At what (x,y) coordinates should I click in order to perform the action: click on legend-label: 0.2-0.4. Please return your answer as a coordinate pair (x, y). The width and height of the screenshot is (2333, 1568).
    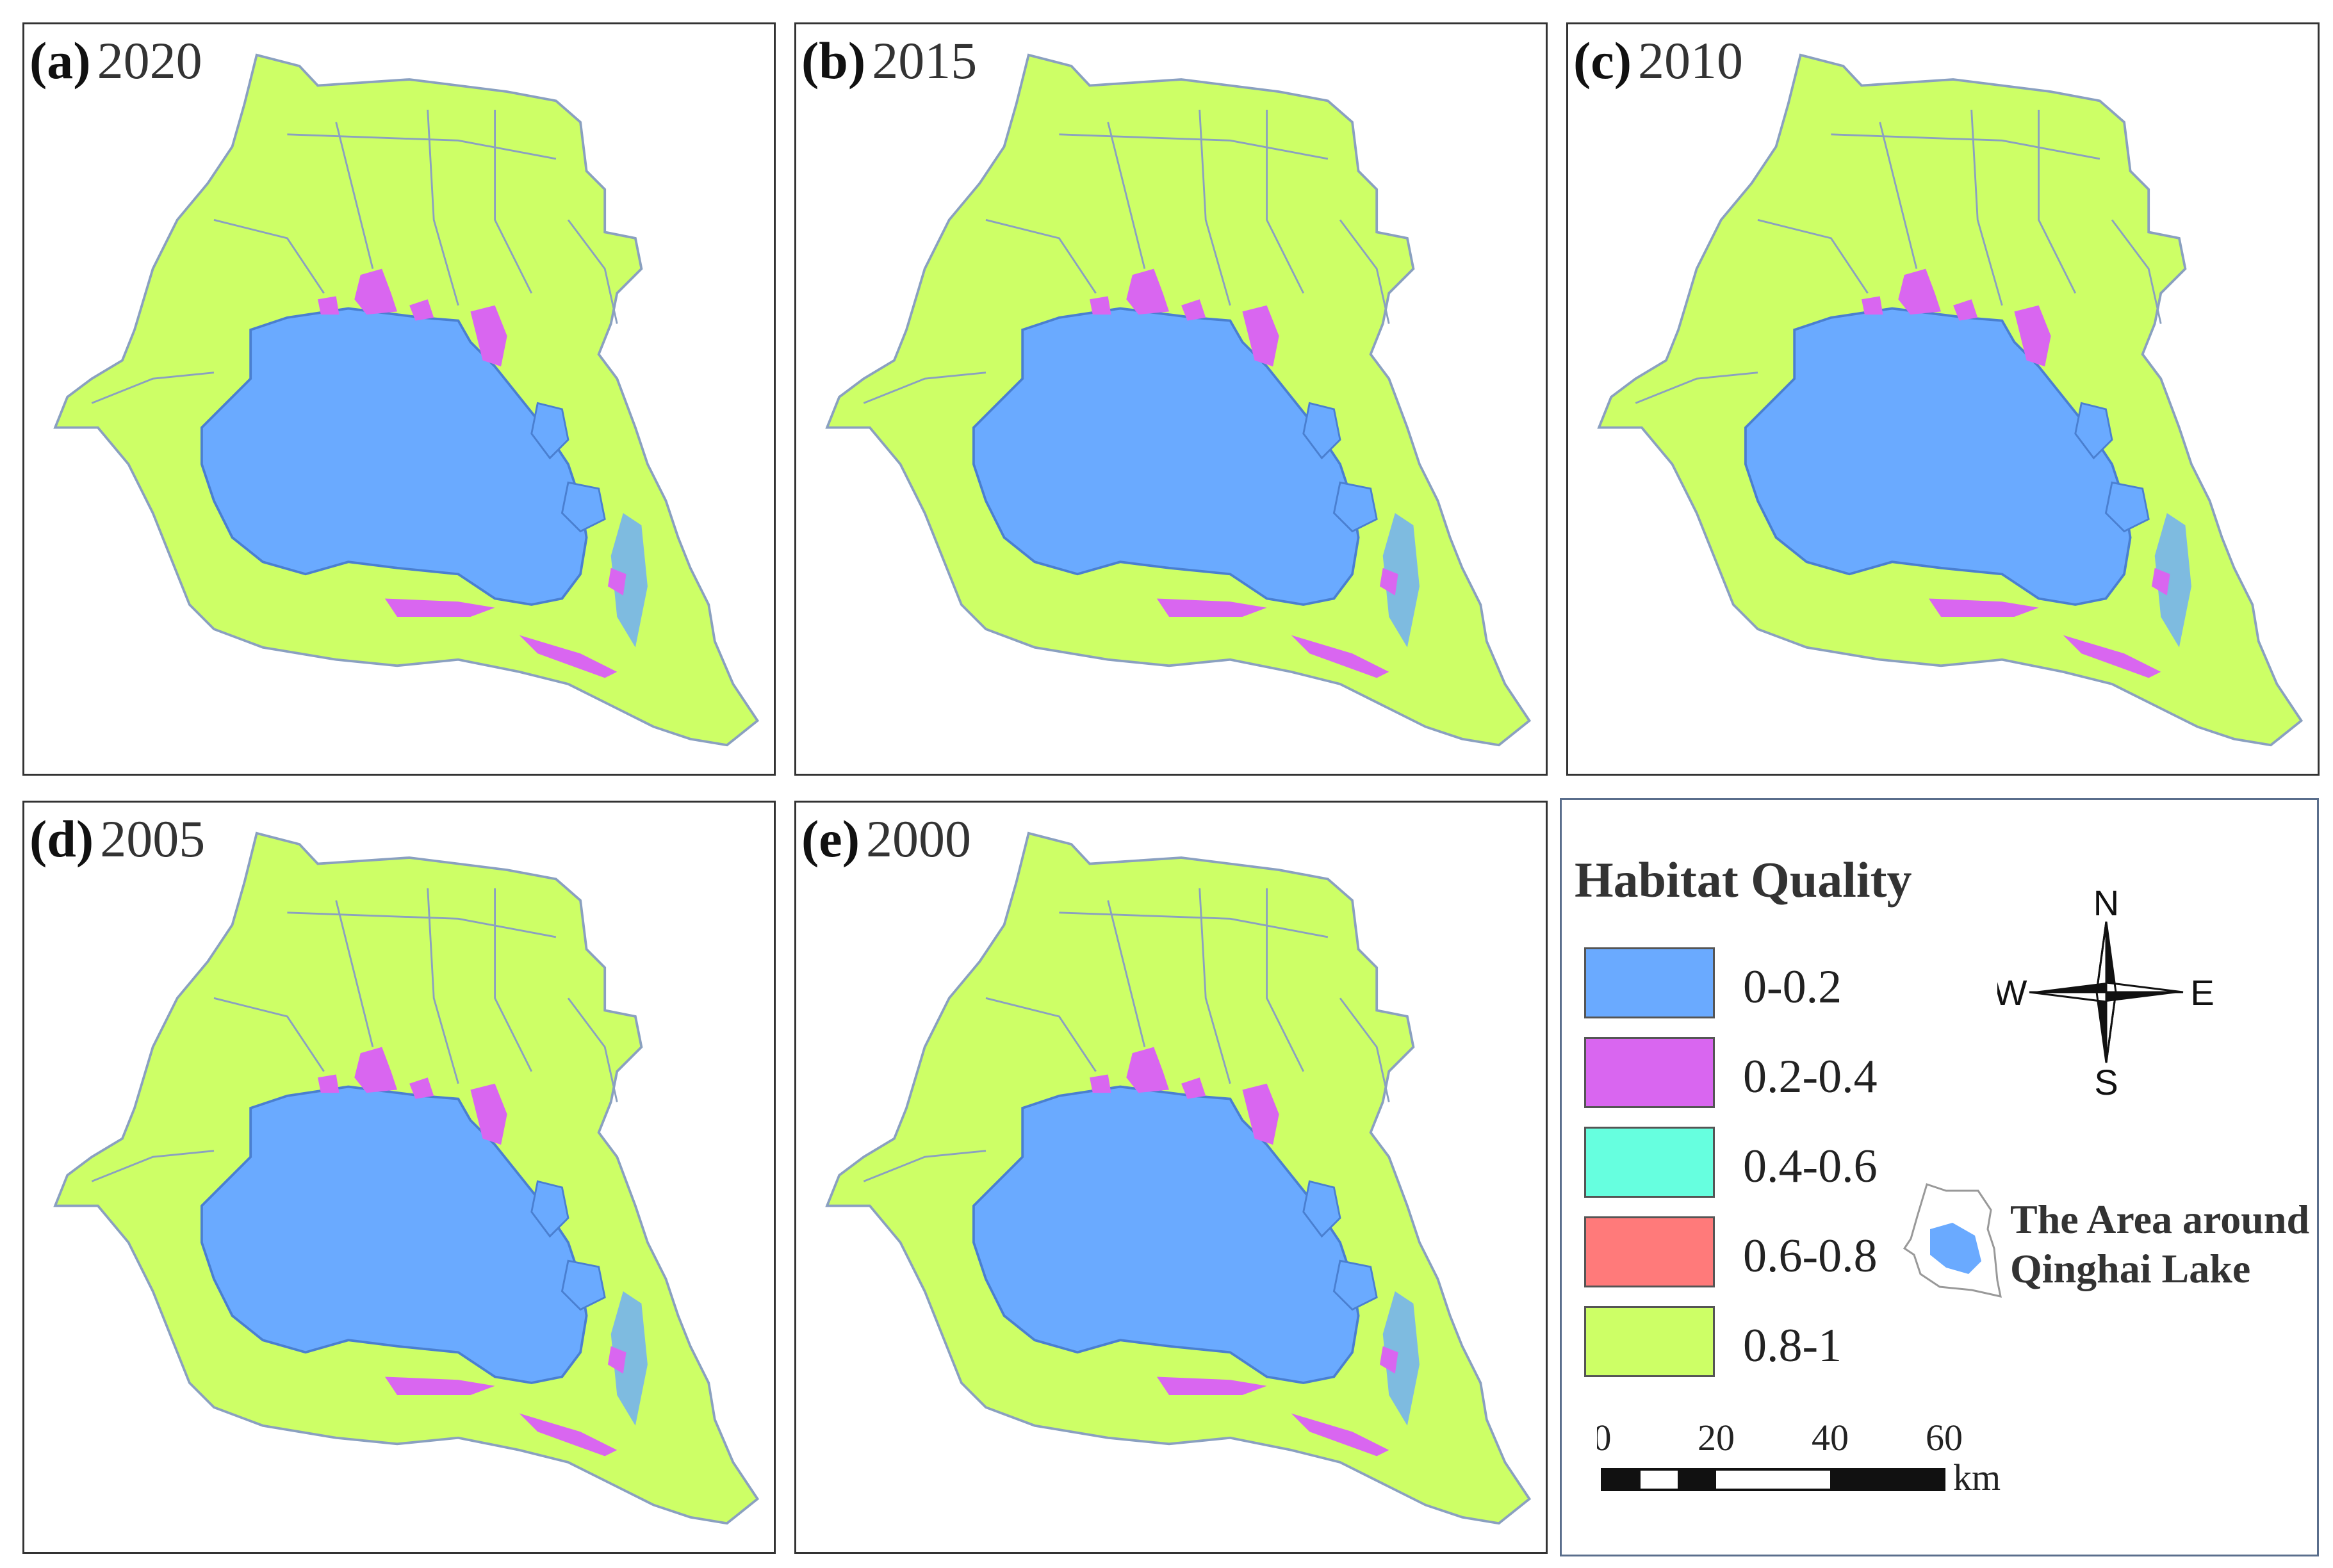
    Looking at the image, I should click on (1810, 1076).